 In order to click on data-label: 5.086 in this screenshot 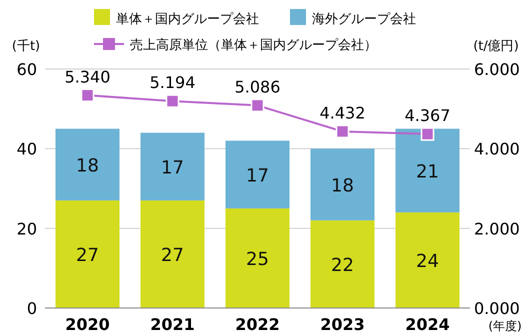, I will do `click(257, 86)`.